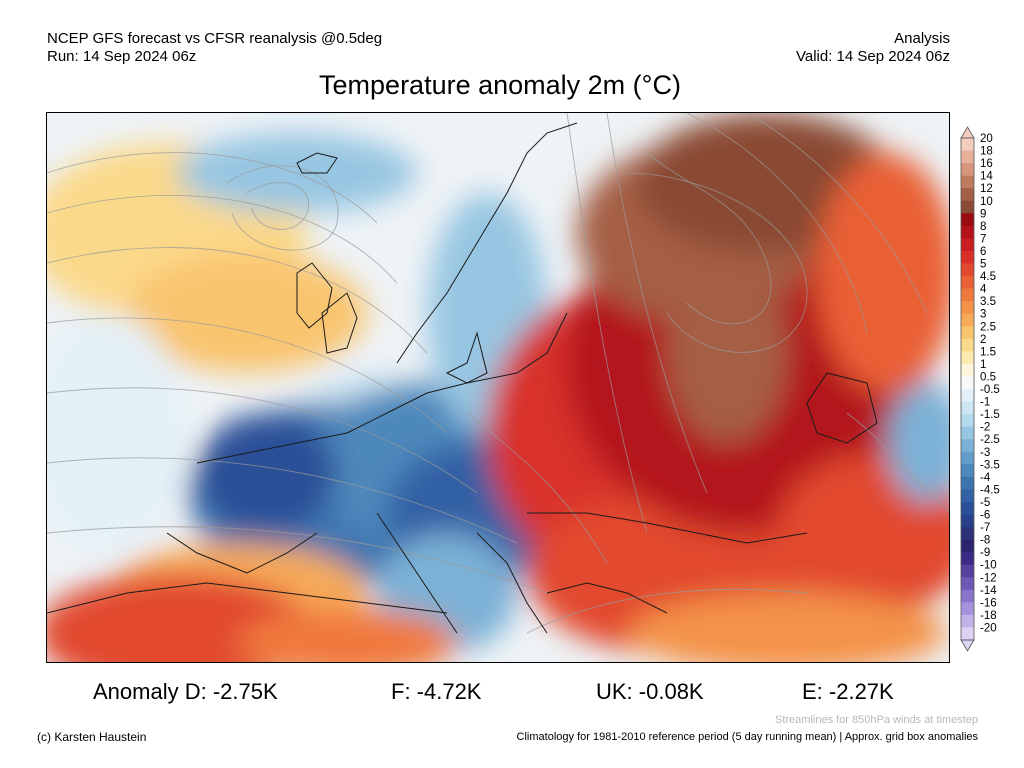  What do you see at coordinates (872, 56) in the screenshot?
I see `valid-time: Valid: 14 Sep 2024 06z` at bounding box center [872, 56].